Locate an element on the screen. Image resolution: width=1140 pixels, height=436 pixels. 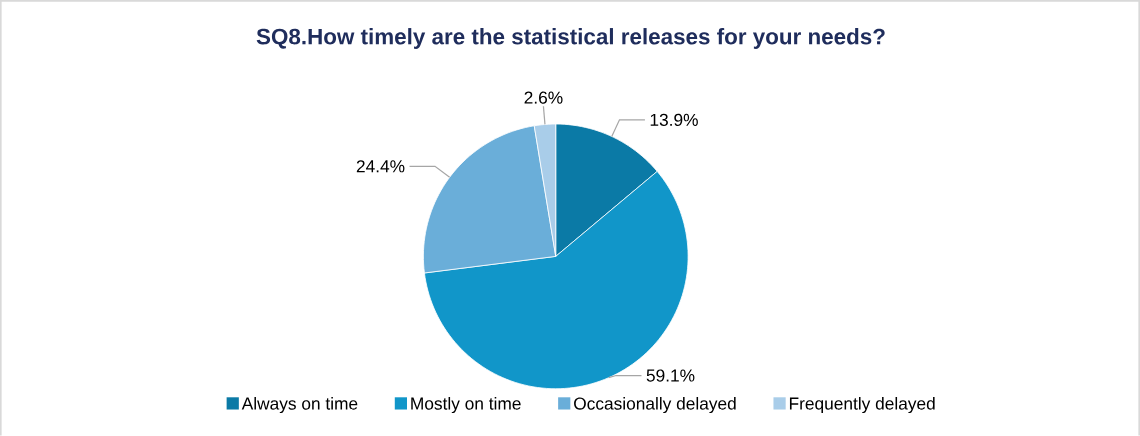
data-label: 2.6% is located at coordinates (543, 97).